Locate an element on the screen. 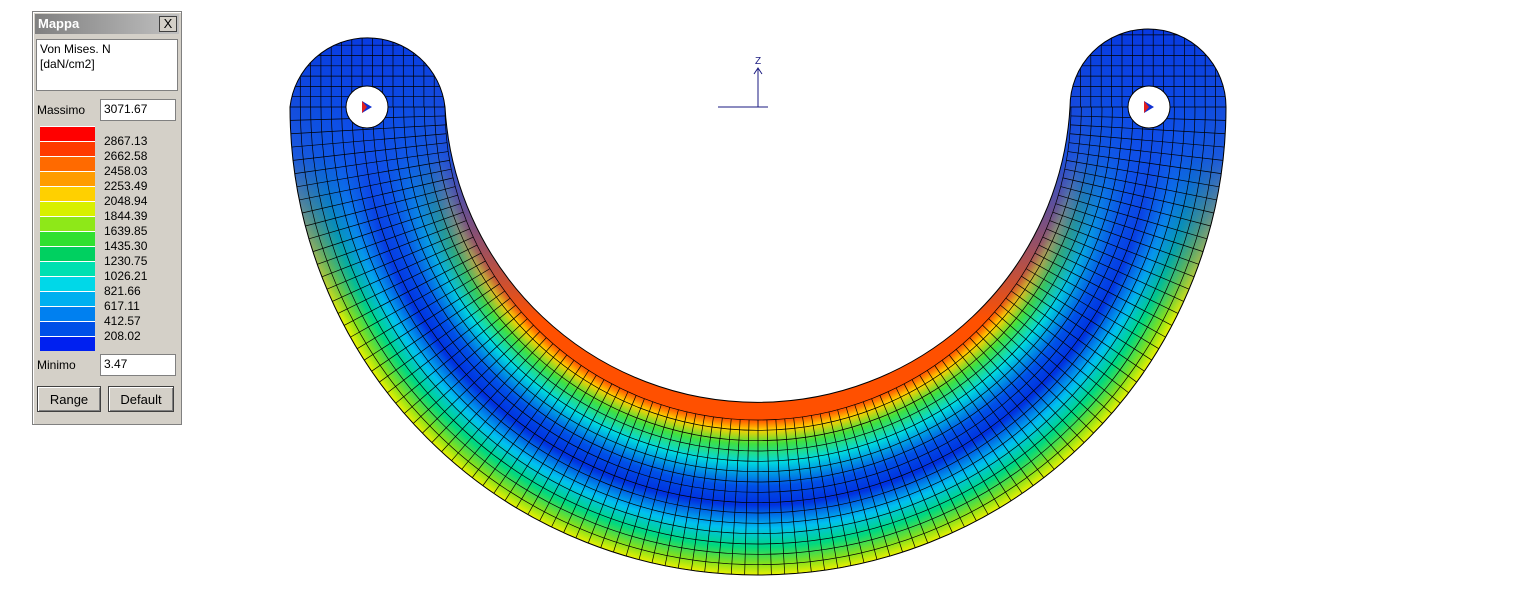 The image size is (1514, 603). level-label: 1639.85 is located at coordinates (126, 231).